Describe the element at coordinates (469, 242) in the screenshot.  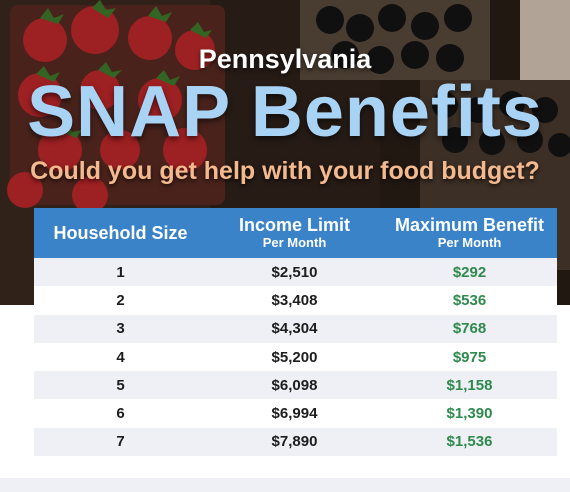
I see `col-maximum-benefit-sublabel: Per Month` at that location.